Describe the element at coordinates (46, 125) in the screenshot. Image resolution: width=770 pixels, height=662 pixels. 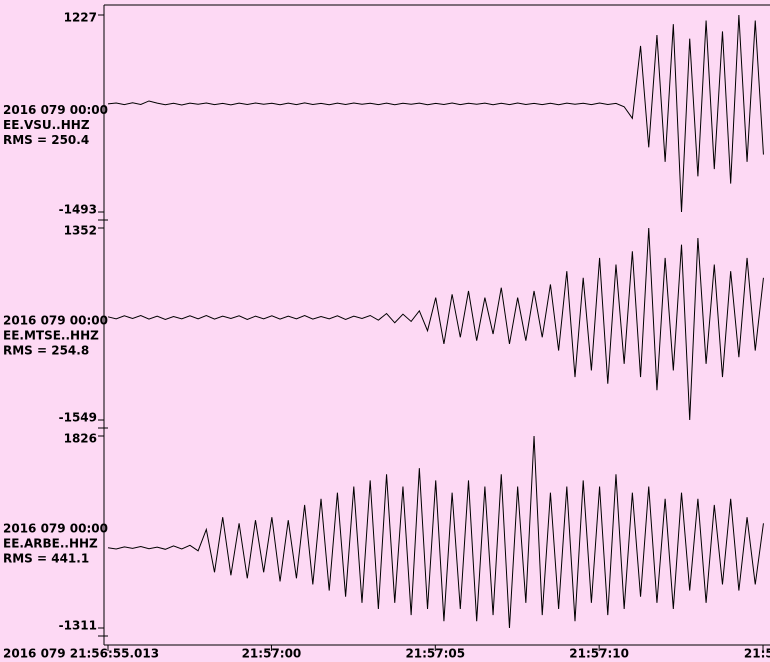
I see `trace-name: EE.VSU..HHZ` at that location.